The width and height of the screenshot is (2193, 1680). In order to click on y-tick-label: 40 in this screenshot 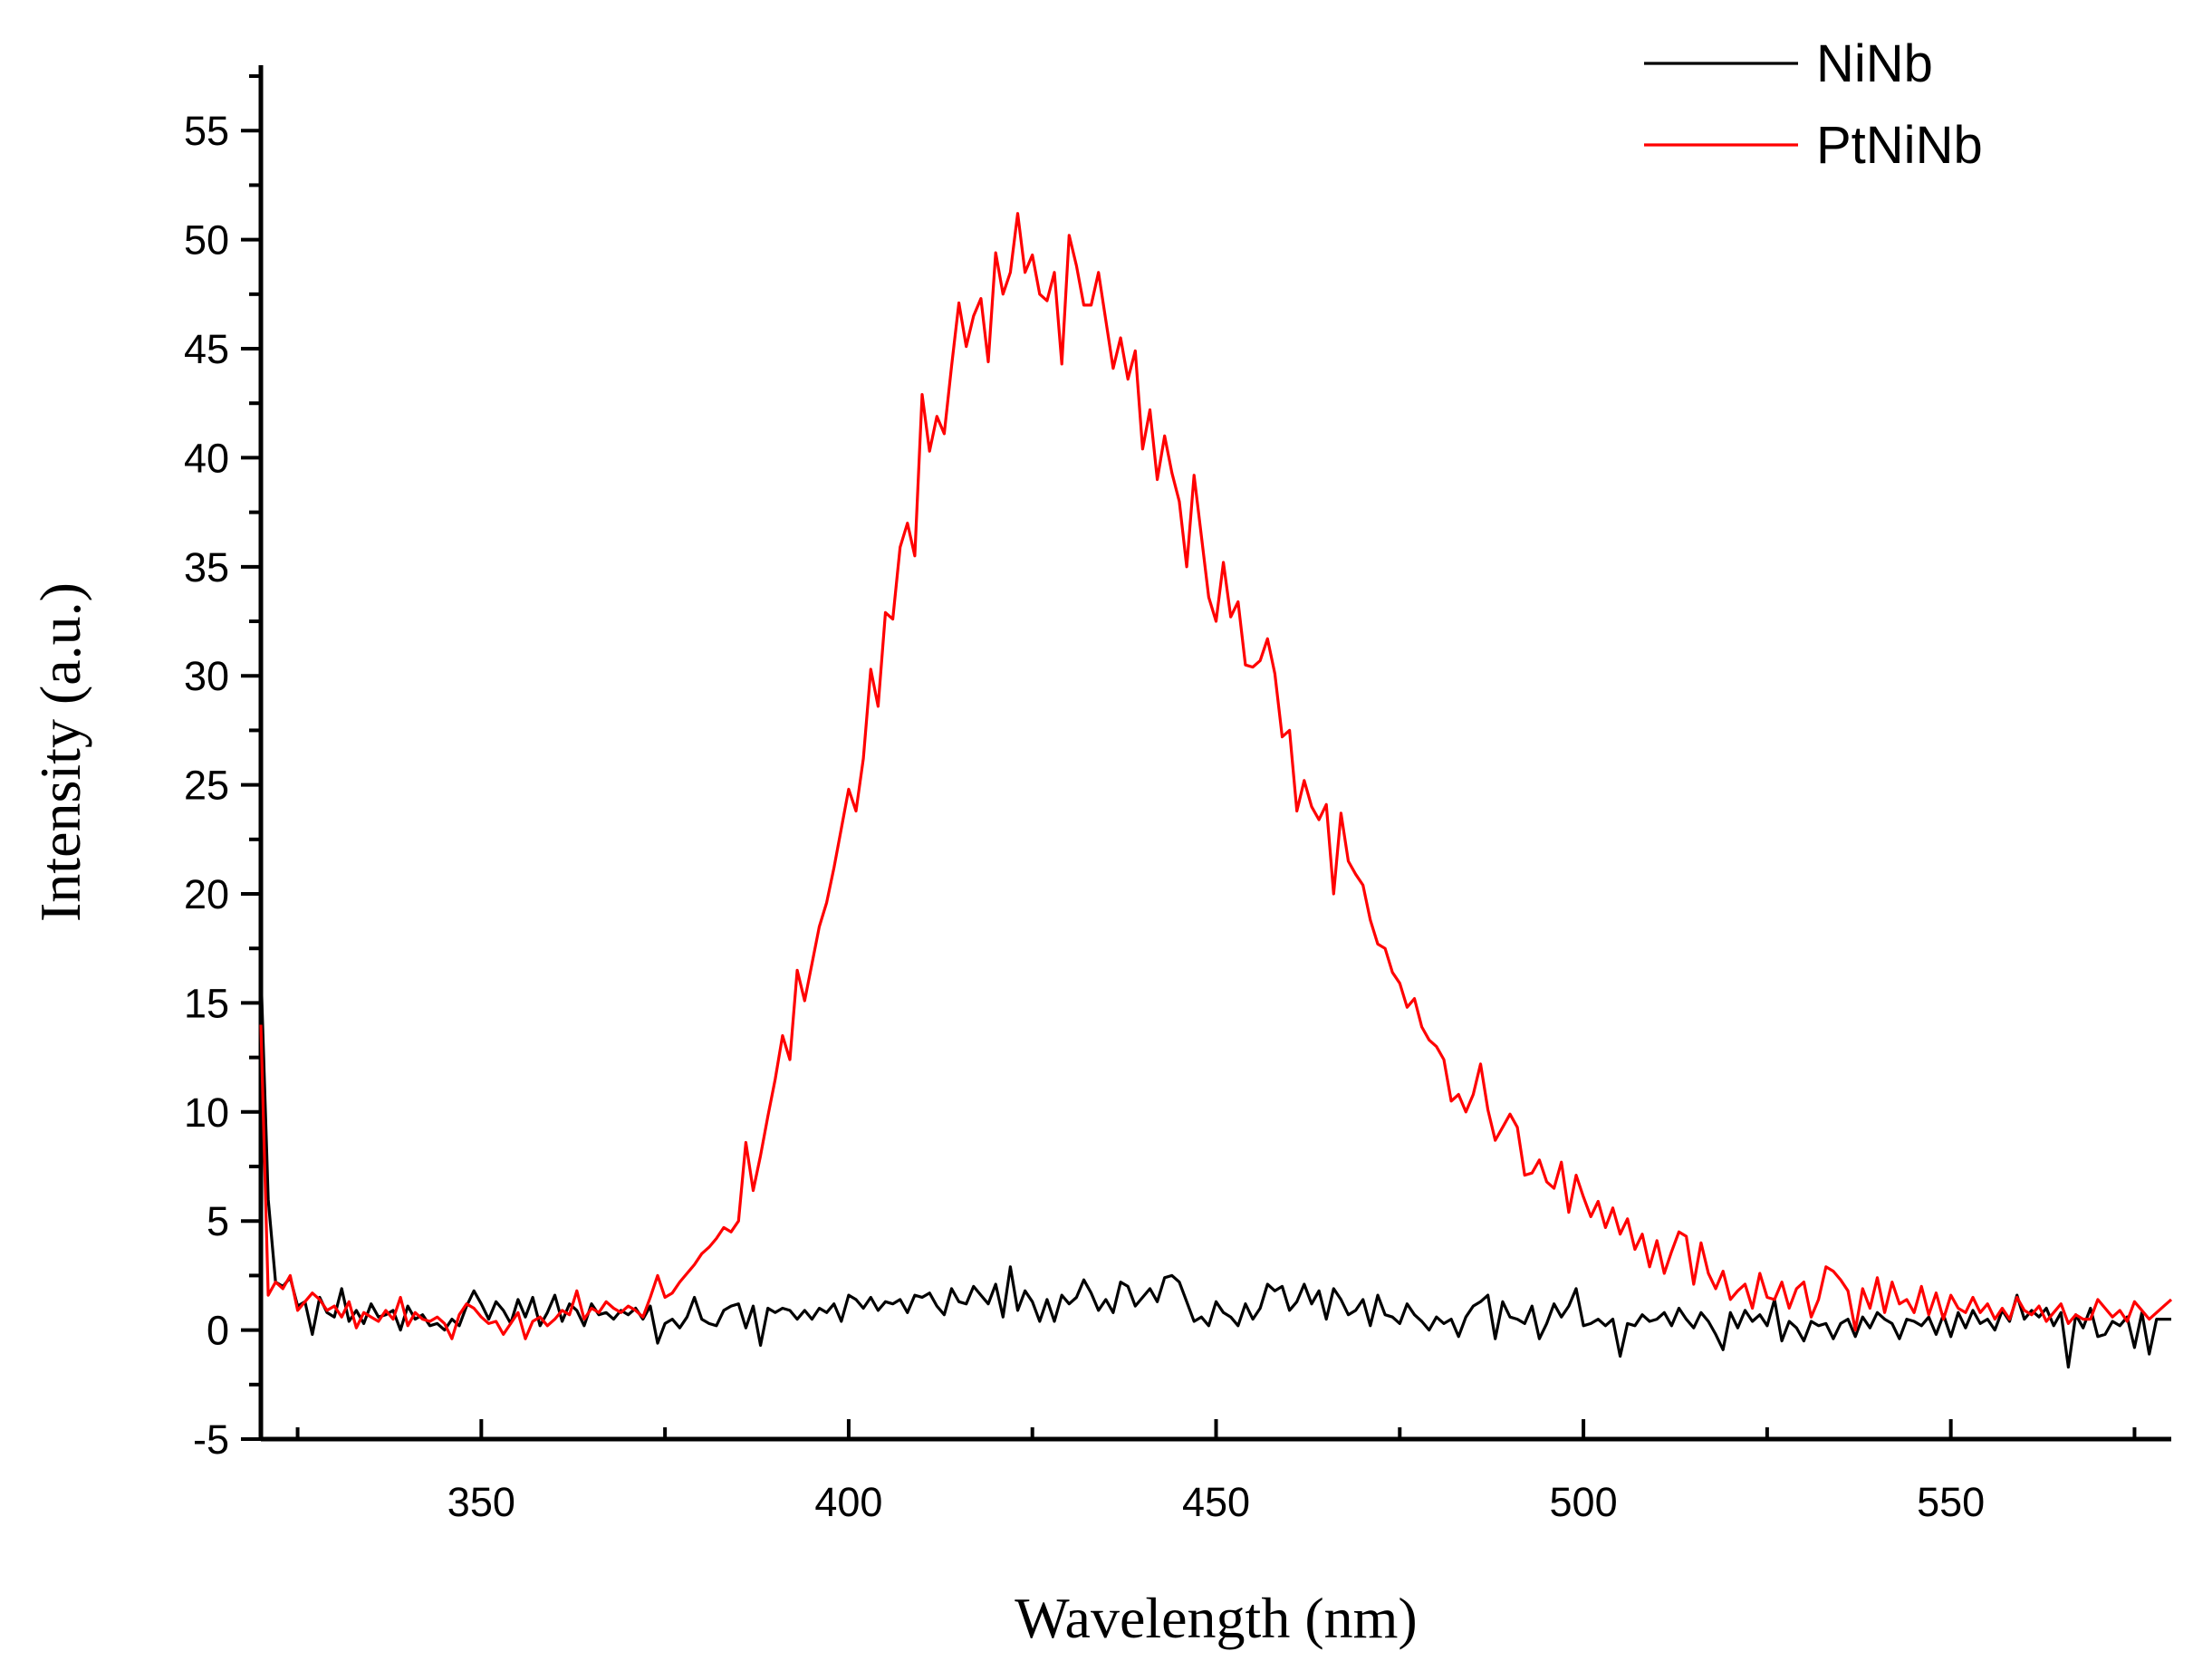, I will do `click(207, 458)`.